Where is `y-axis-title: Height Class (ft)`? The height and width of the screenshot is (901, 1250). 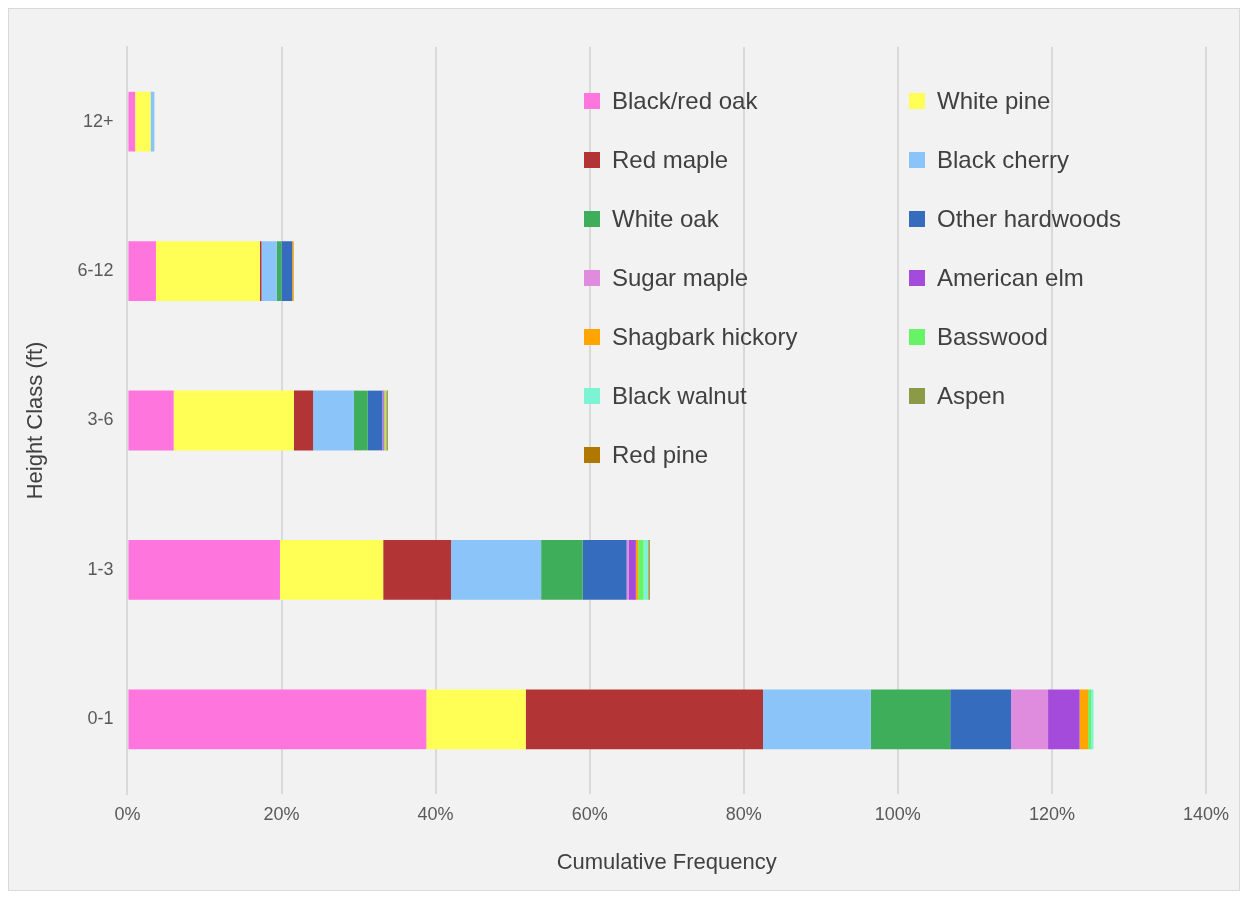 y-axis-title: Height Class (ft) is located at coordinates (35, 420).